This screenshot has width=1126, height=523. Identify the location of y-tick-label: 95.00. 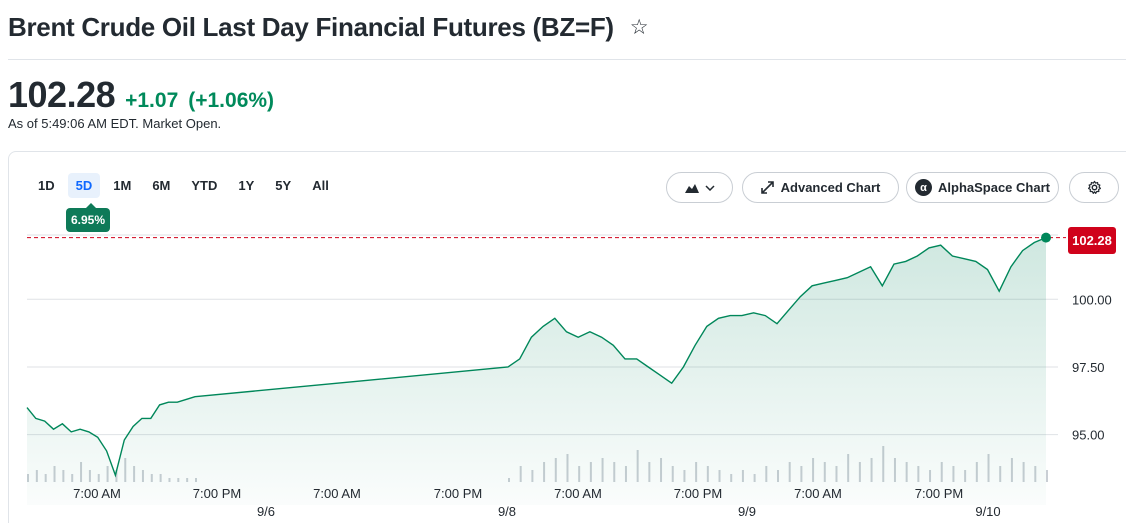
(1088, 435).